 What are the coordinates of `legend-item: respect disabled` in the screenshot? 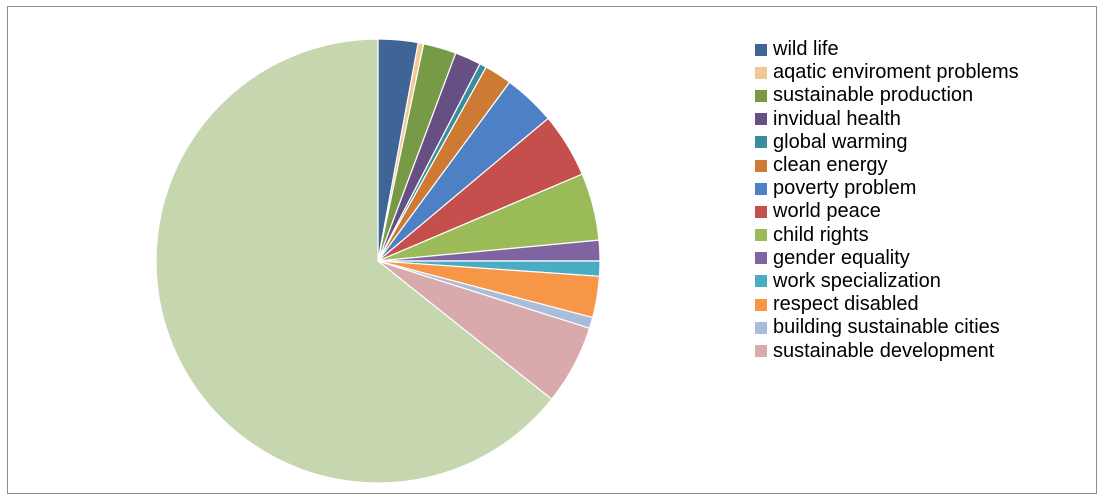 It's located at (887, 304).